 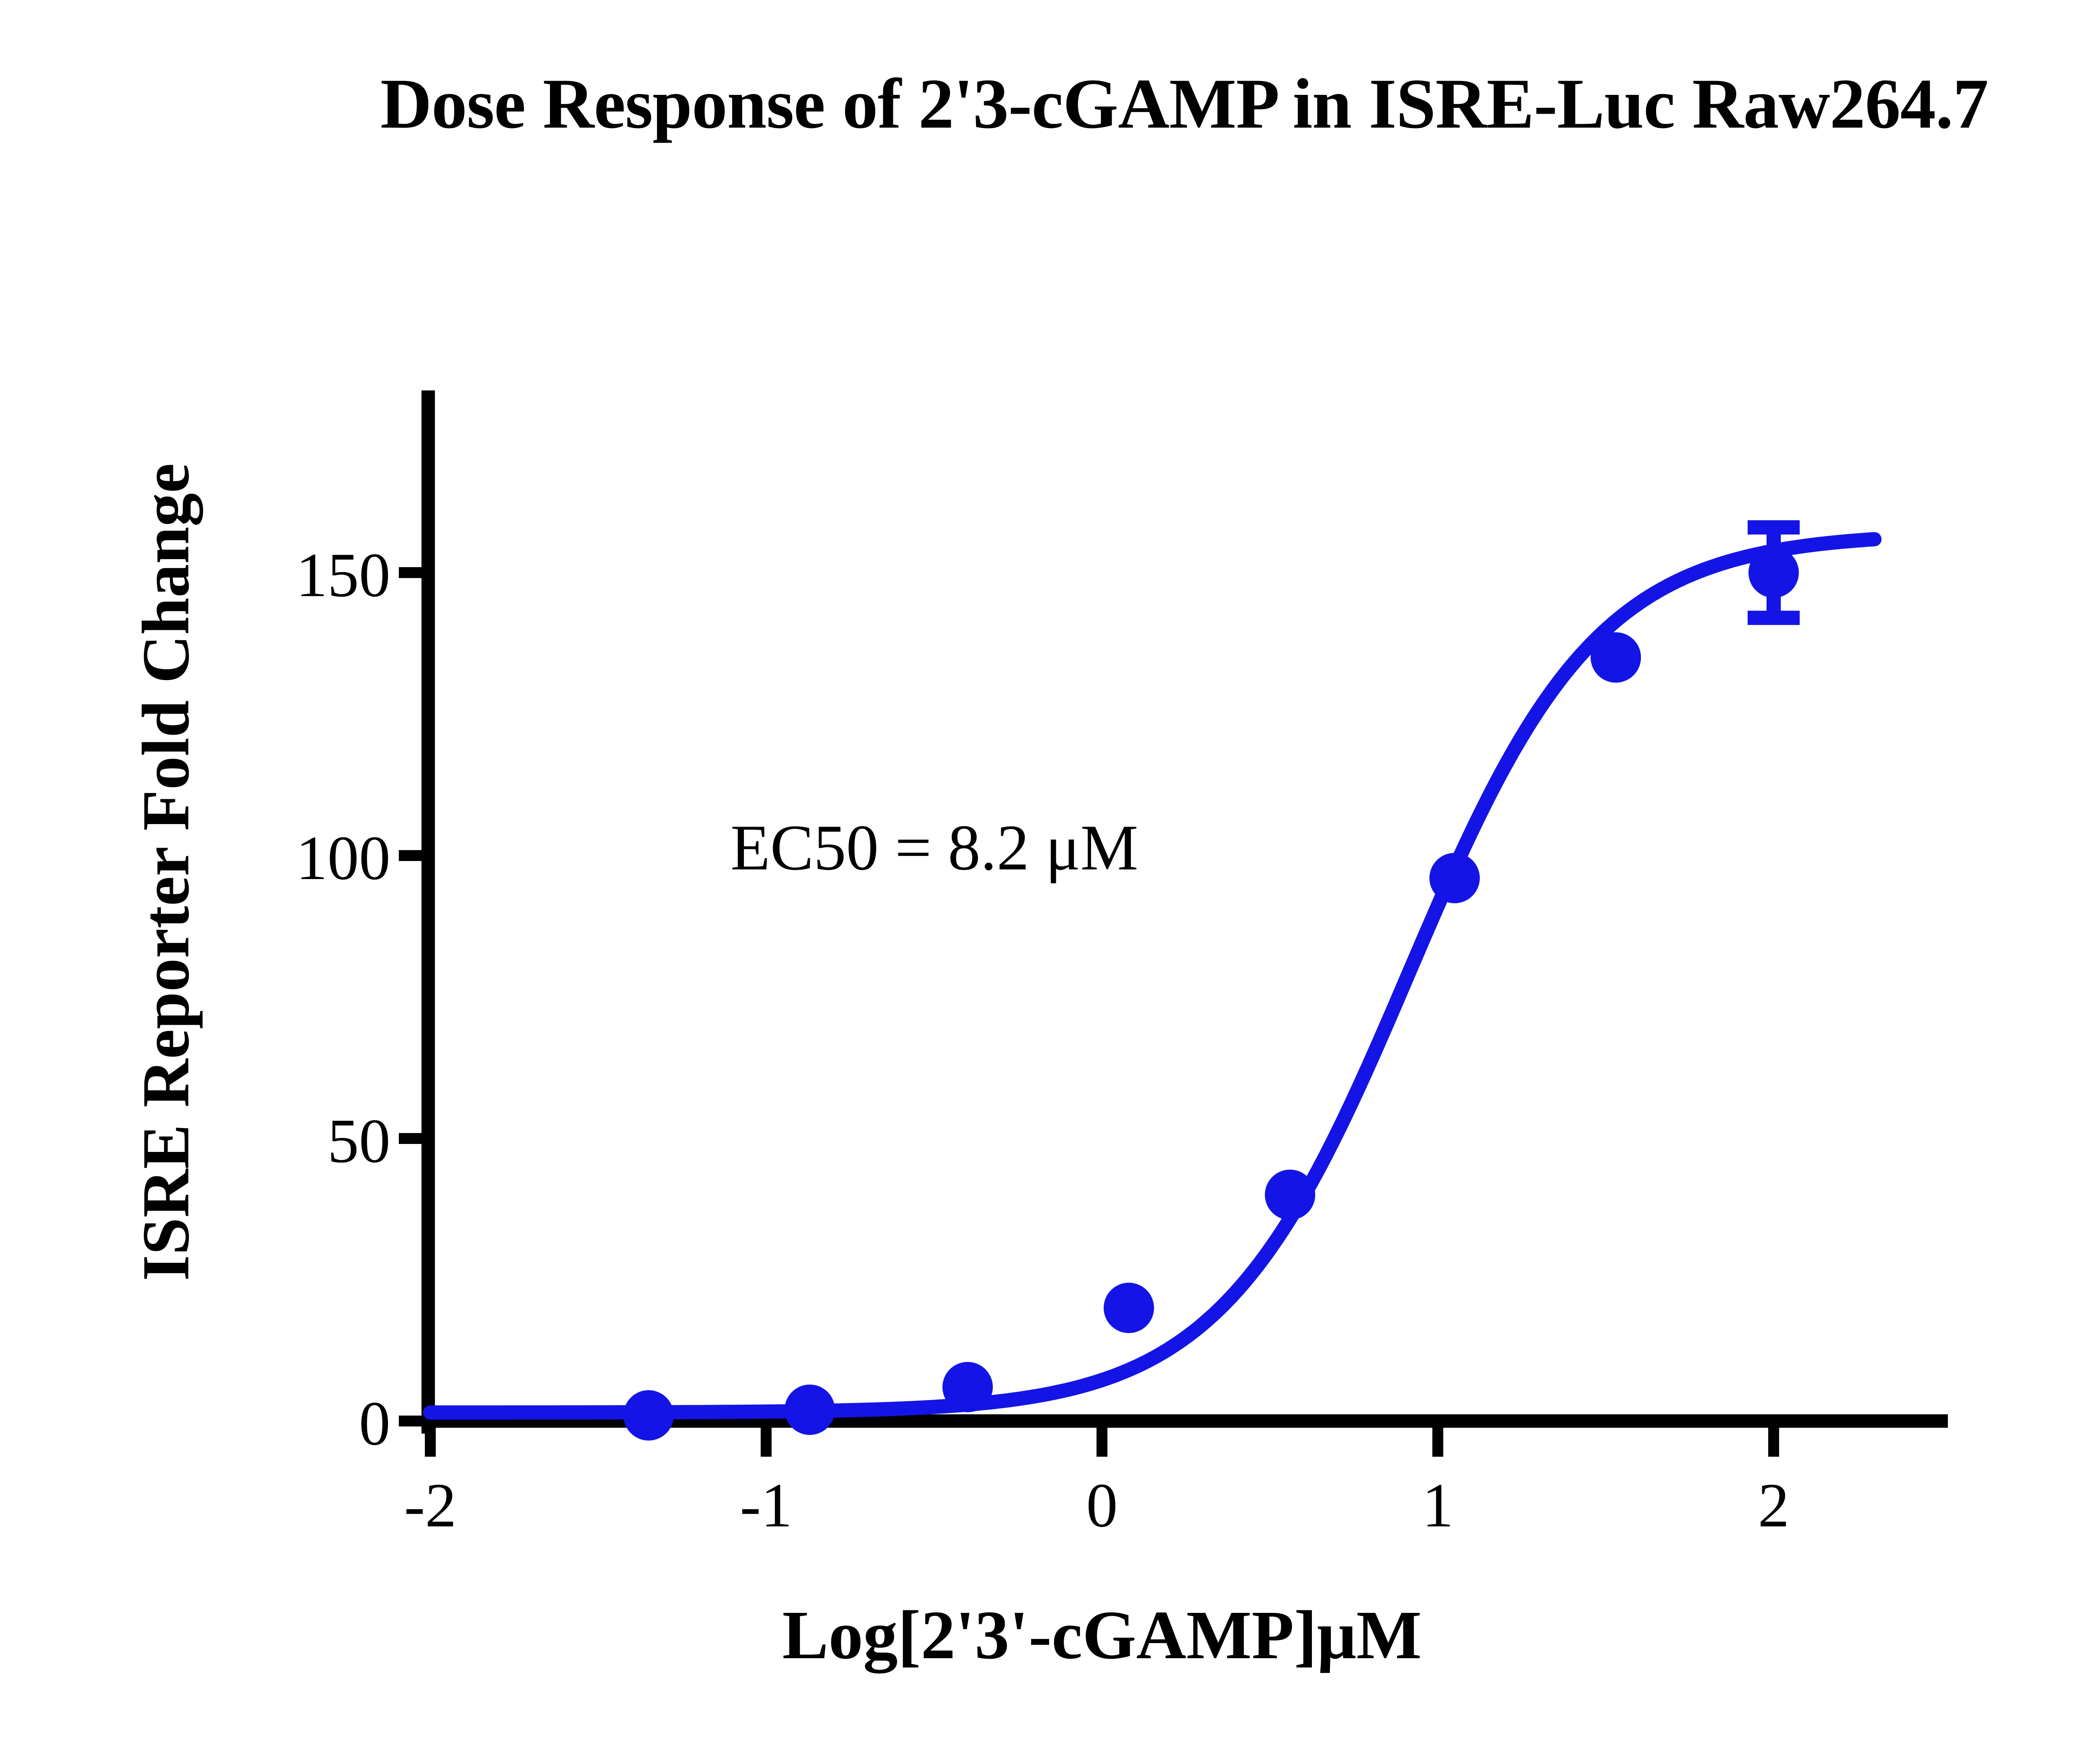 I want to click on y-tick-marks, so click(x=413, y=997).